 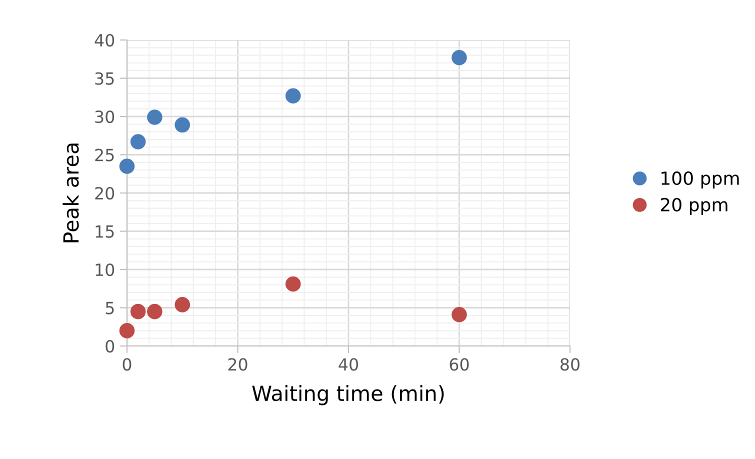 I want to click on x-axis-title: Waiting time (min), so click(x=348, y=395).